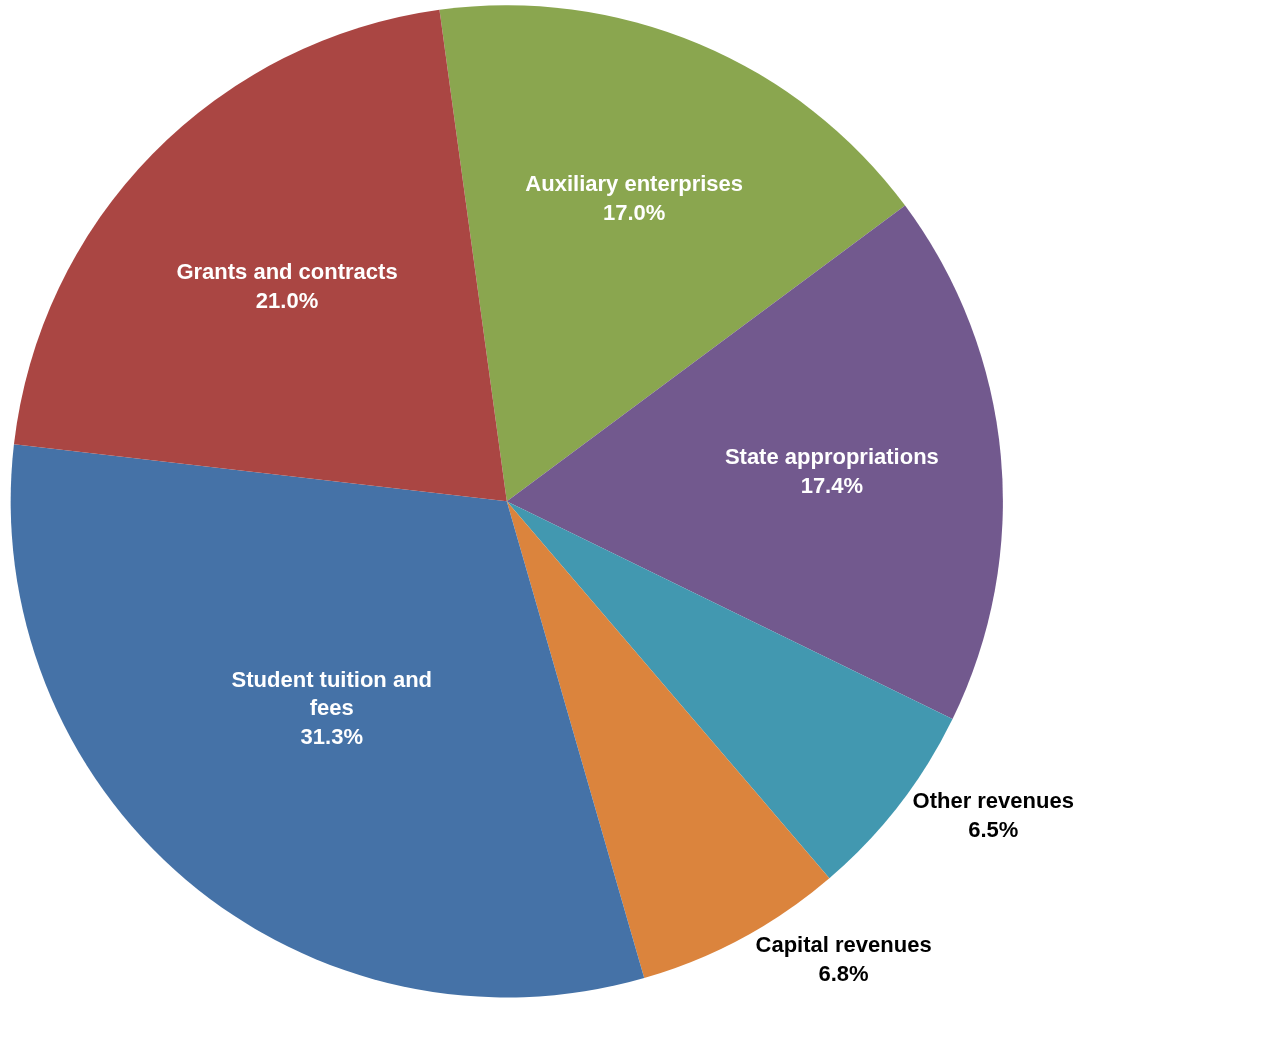  Describe the element at coordinates (287, 272) in the screenshot. I see `slice-label: Grants and contracts` at that location.